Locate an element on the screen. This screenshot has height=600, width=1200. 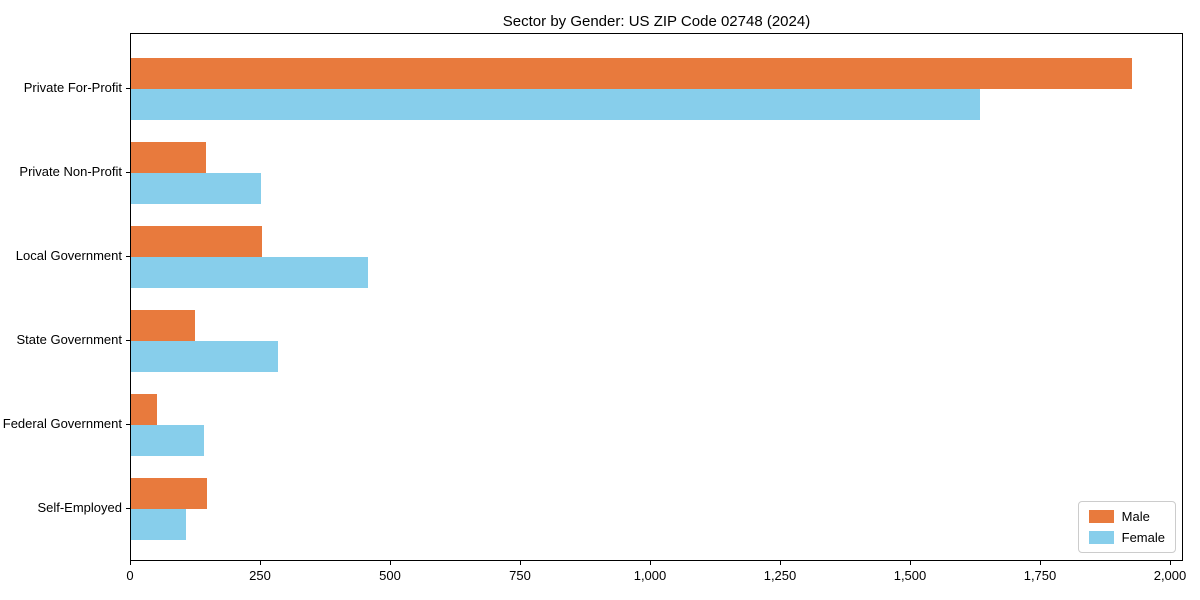
legend-swatch-male-icon is located at coordinates (1101, 516).